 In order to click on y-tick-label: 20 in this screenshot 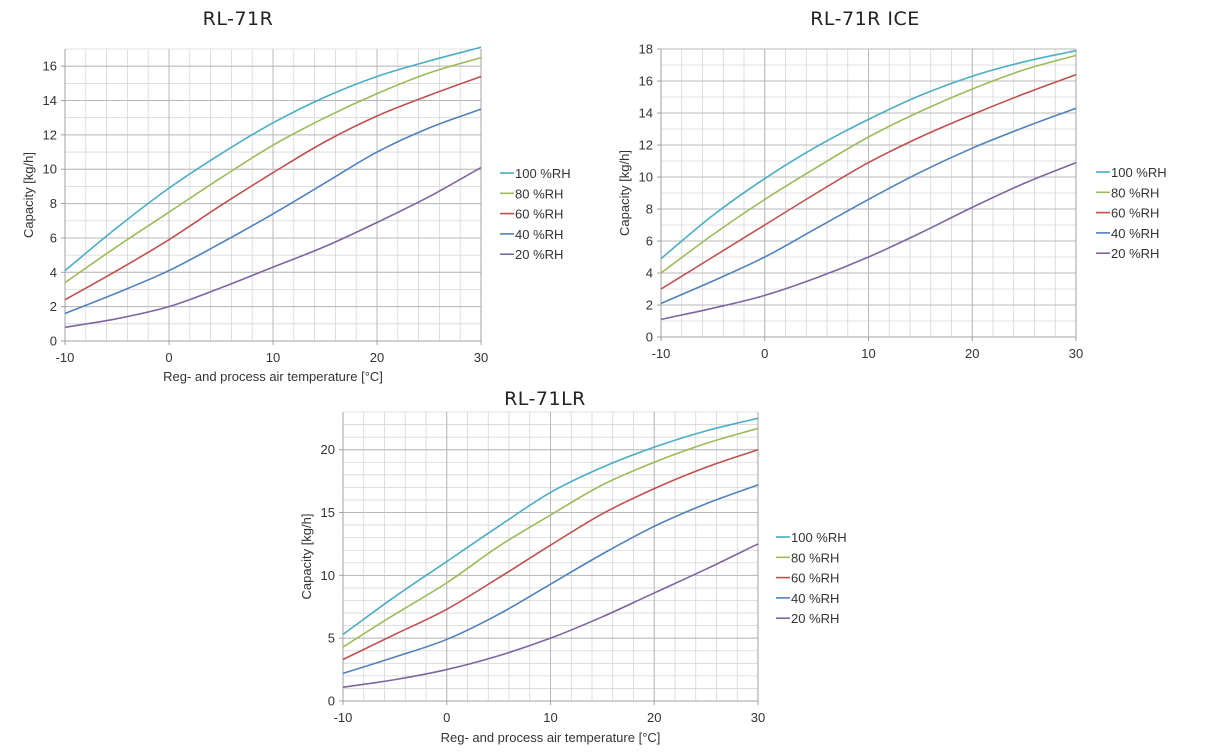, I will do `click(328, 449)`.